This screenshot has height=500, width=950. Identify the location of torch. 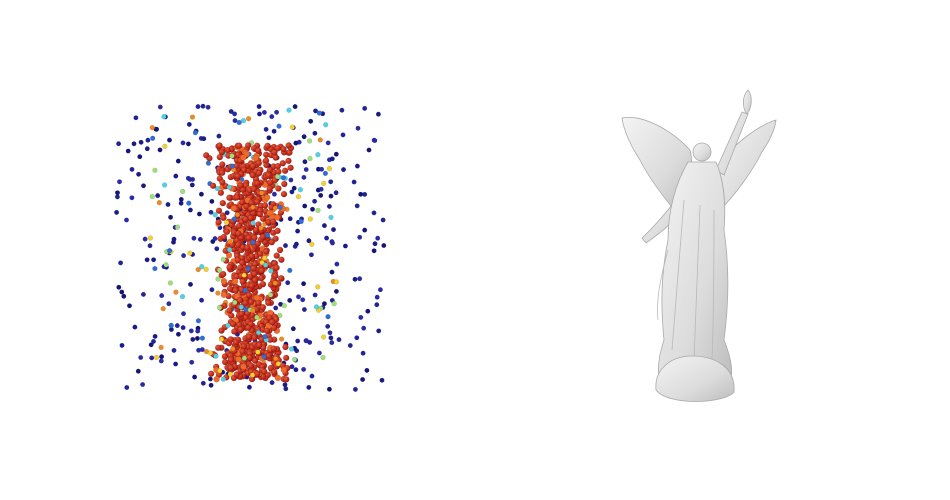
(747, 102).